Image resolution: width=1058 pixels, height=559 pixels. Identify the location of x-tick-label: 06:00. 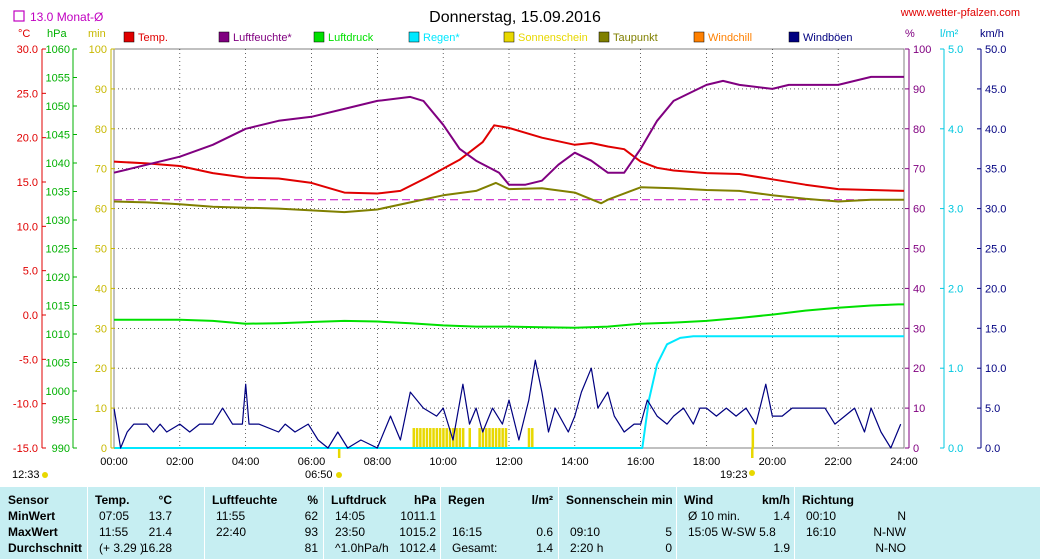
(312, 462).